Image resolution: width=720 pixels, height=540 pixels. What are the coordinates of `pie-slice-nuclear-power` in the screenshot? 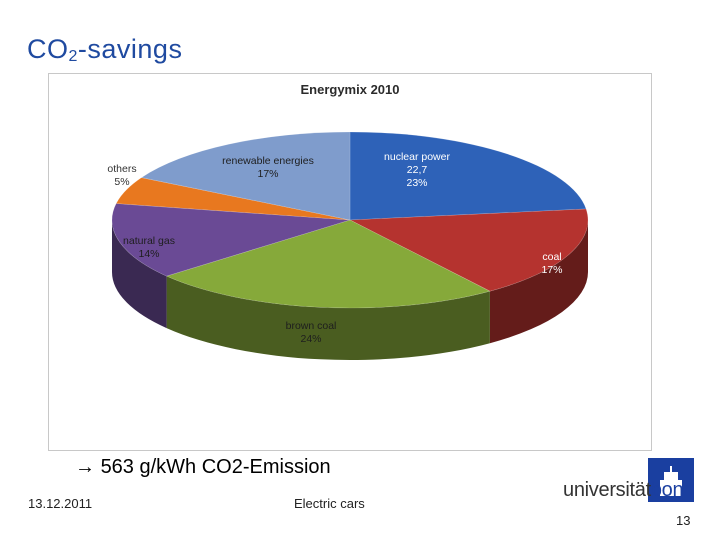 It's located at (468, 176).